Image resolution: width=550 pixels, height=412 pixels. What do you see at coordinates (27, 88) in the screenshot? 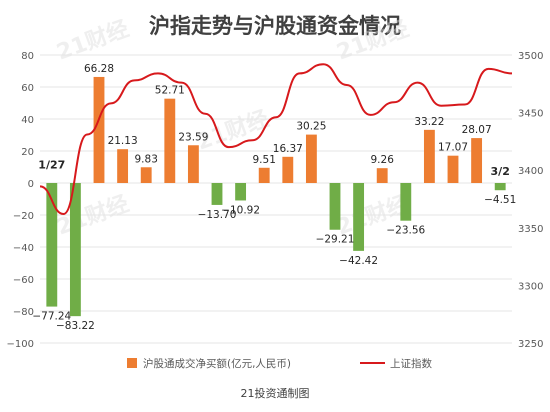
I see `y-left-tick-label: 60` at bounding box center [27, 88].